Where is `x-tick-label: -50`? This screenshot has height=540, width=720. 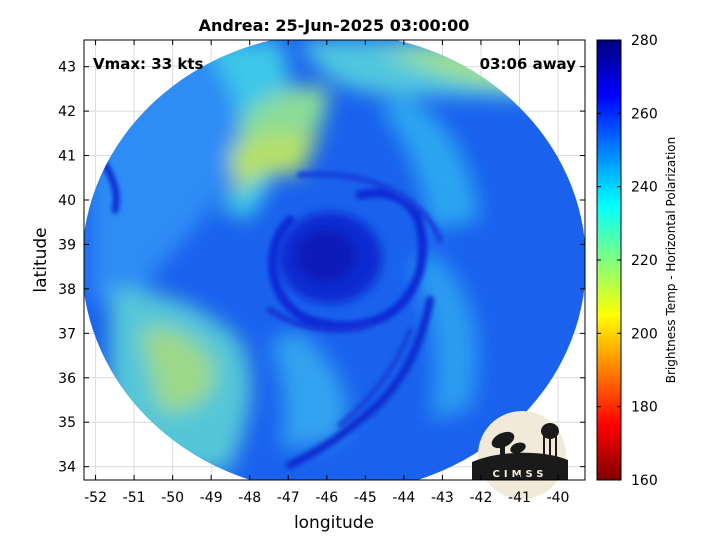
x-tick-label: -50 is located at coordinates (172, 498).